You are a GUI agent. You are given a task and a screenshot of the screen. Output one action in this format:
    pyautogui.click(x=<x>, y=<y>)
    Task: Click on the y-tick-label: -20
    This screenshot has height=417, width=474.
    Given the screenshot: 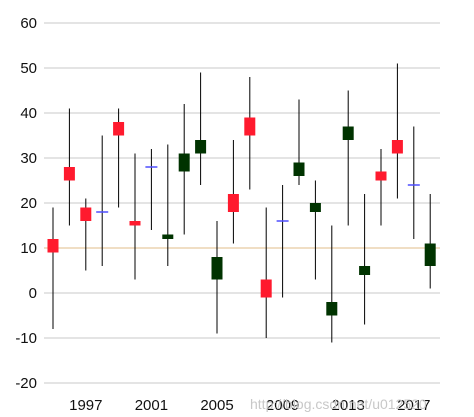 What is the action you would take?
    pyautogui.click(x=26, y=383)
    